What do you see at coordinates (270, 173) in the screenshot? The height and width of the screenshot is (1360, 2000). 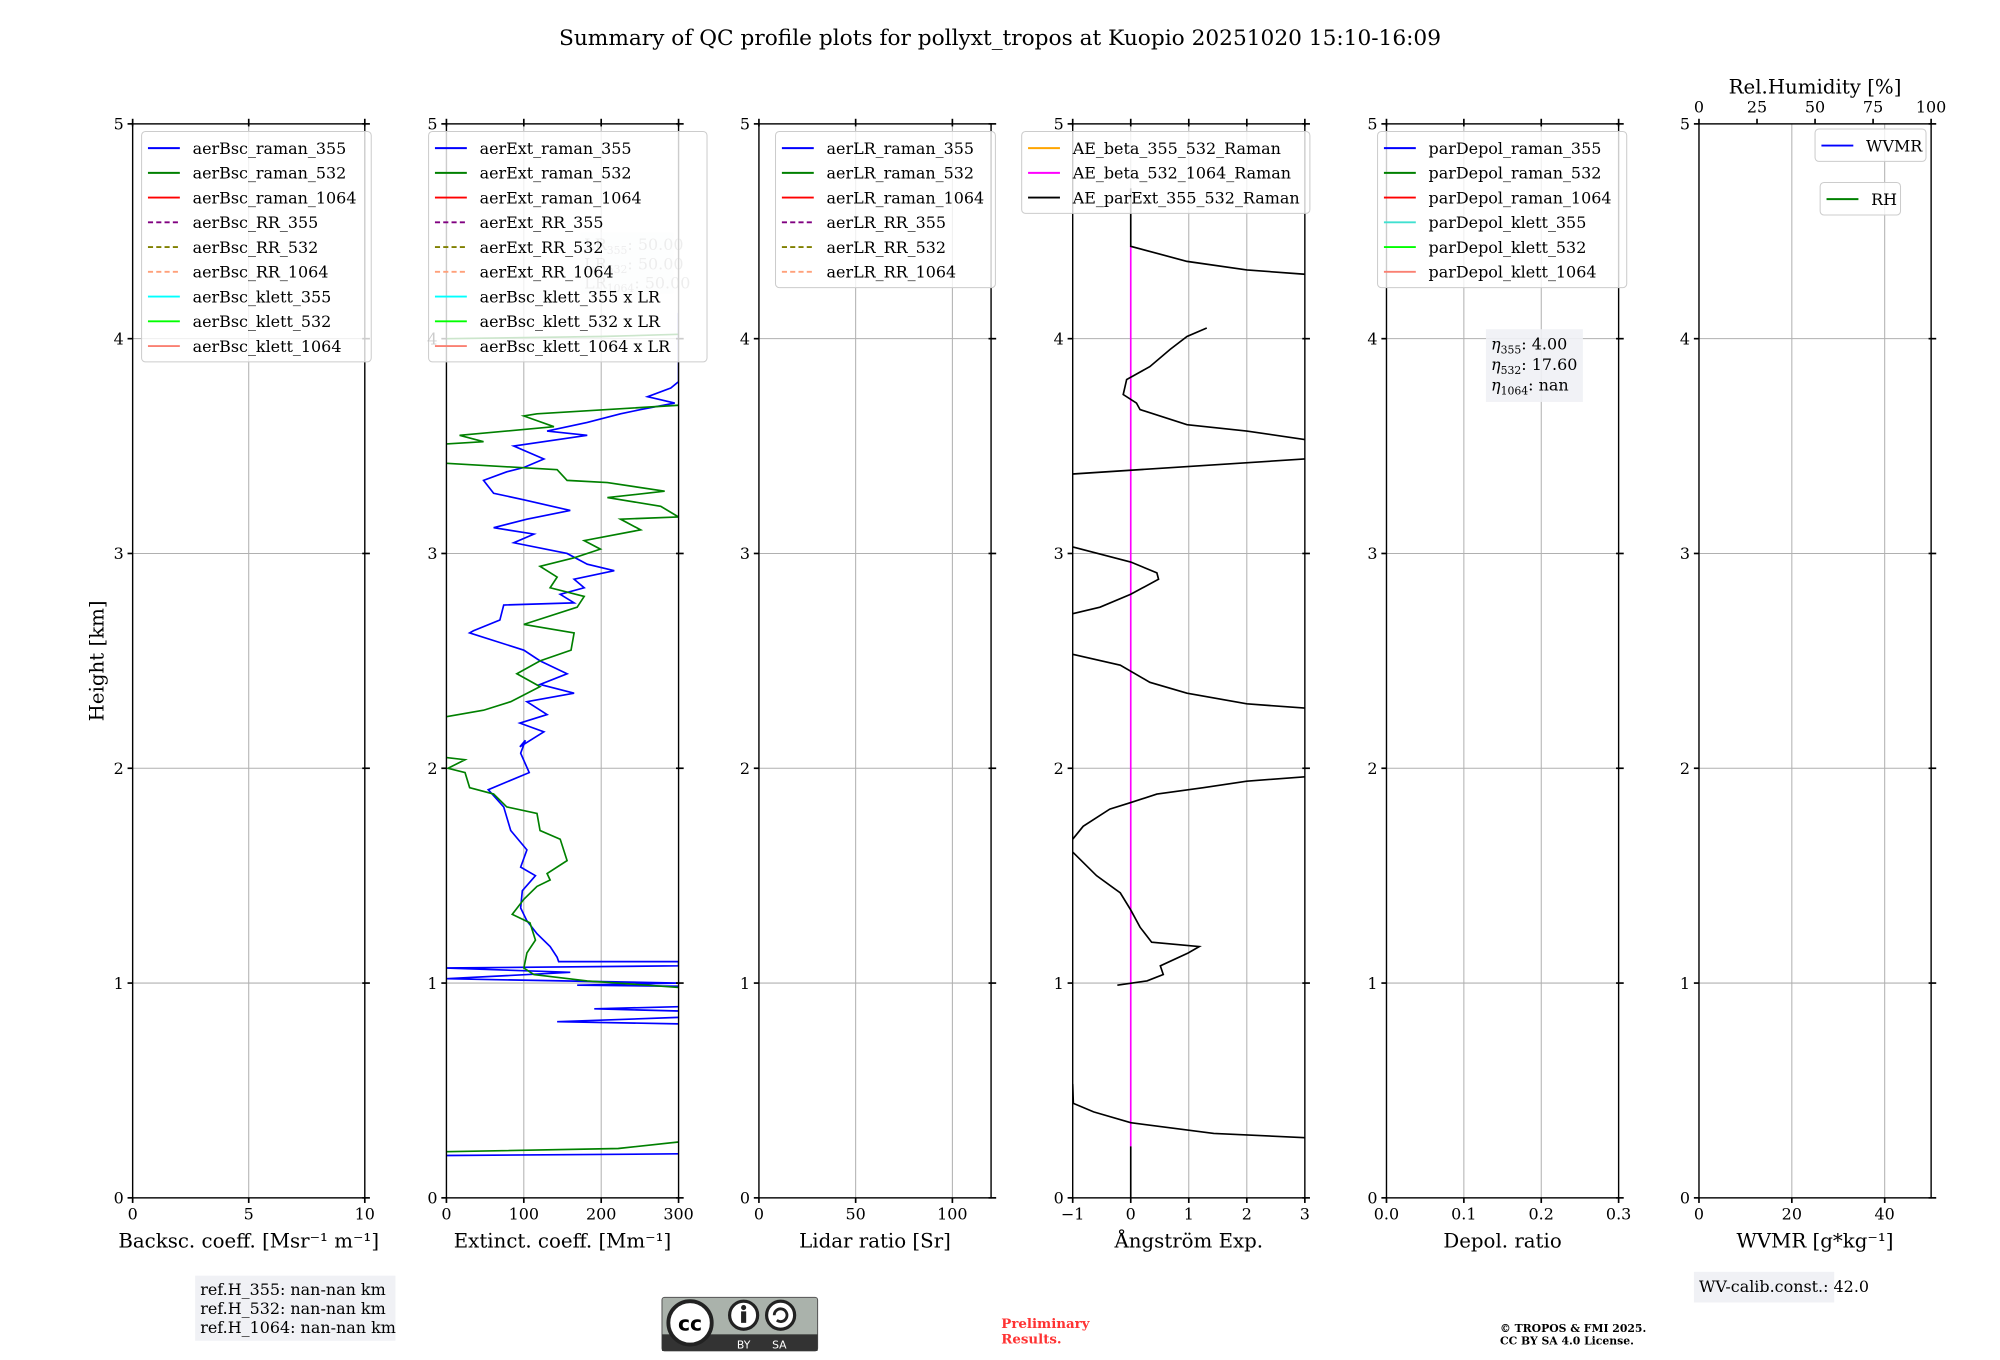 I see `legend-label: aerBsc_raman_532` at bounding box center [270, 173].